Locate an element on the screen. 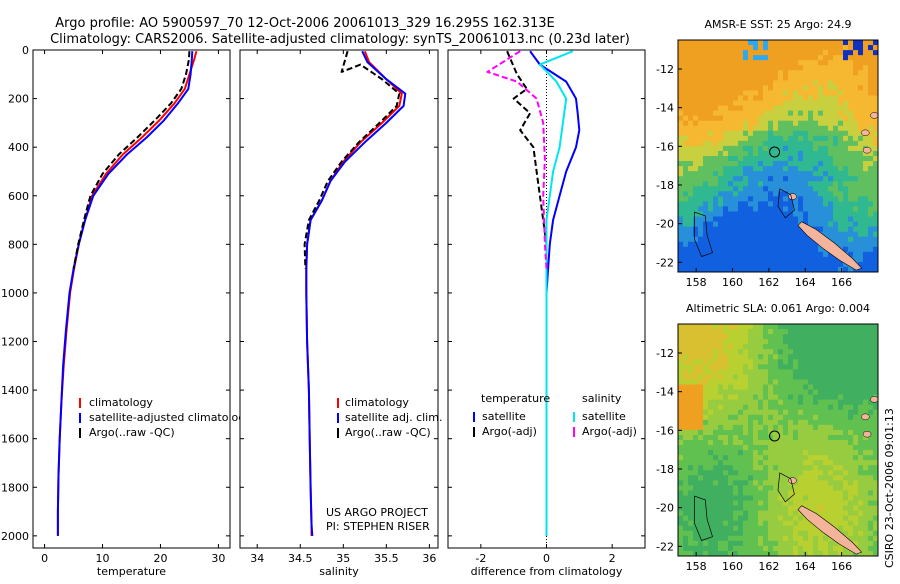  temperature-xtick-label: 0 is located at coordinates (44, 558).